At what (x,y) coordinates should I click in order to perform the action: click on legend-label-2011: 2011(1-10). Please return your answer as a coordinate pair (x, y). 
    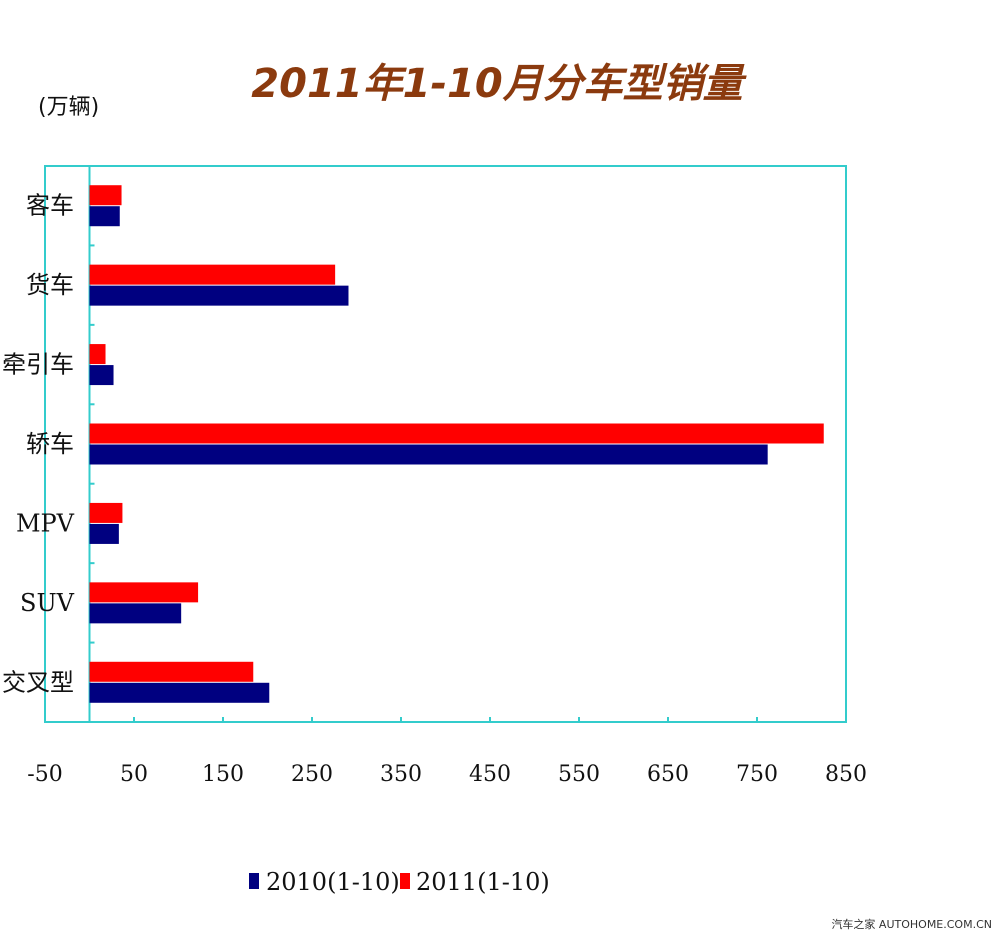
    Looking at the image, I should click on (483, 882).